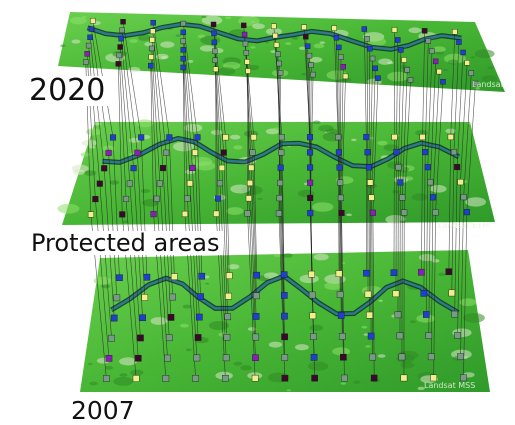 Image resolution: width=515 pixels, height=425 pixels. What do you see at coordinates (449, 385) in the screenshot?
I see `imagery-credit-bottom: Landsat MSS` at bounding box center [449, 385].